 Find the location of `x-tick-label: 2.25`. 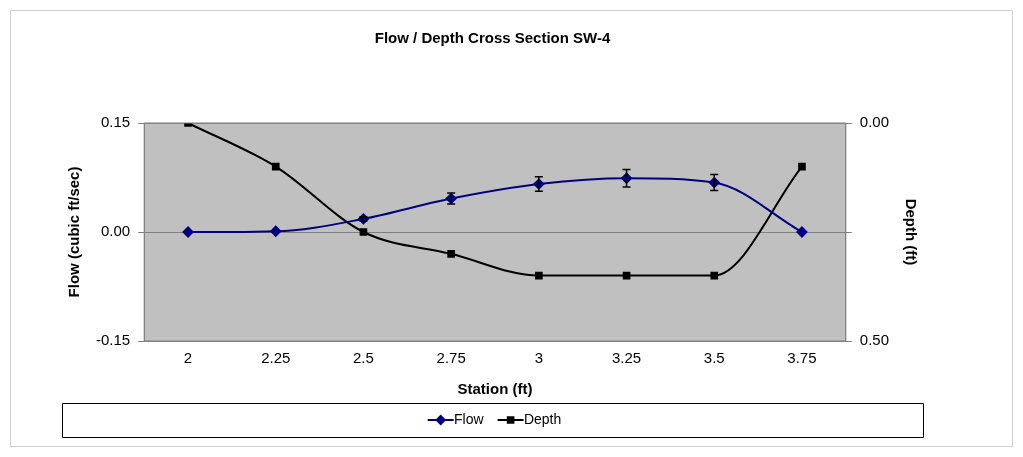

x-tick-label: 2.25 is located at coordinates (276, 358).